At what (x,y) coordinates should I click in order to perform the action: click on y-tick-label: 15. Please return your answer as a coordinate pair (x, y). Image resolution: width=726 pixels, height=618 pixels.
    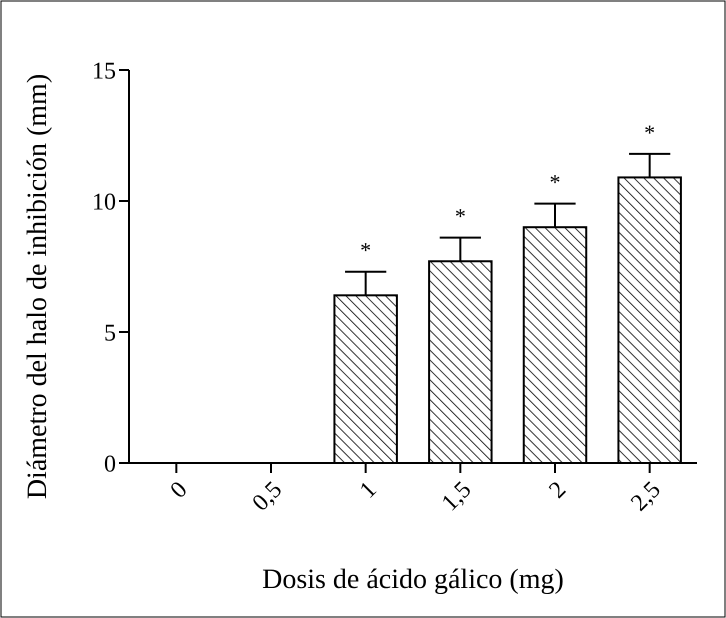
    Looking at the image, I should click on (104, 71).